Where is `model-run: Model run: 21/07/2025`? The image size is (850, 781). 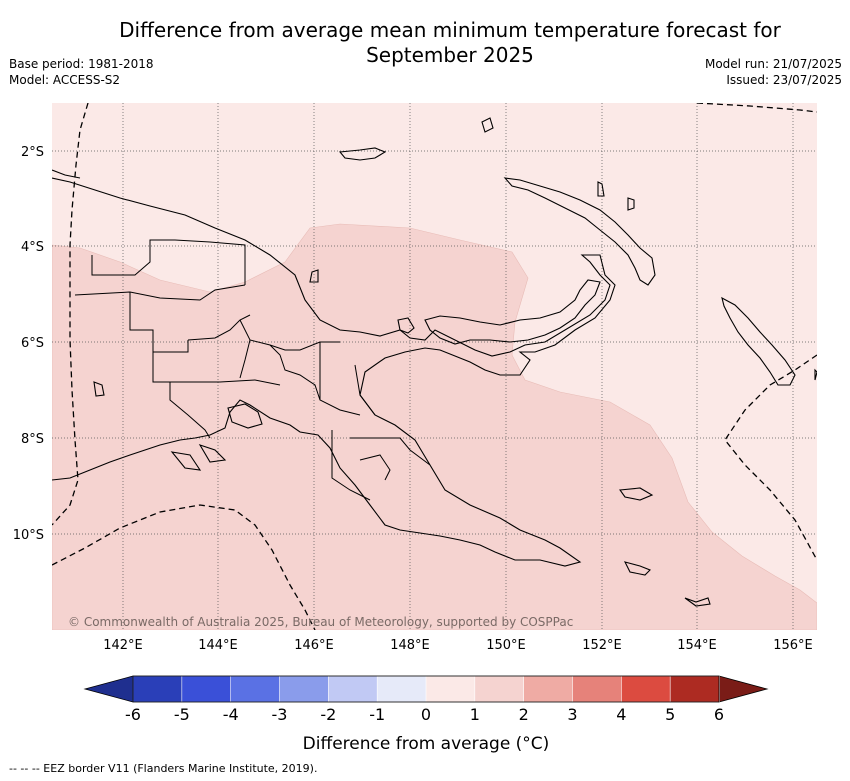 model-run: Model run: 21/07/2025 is located at coordinates (773, 64).